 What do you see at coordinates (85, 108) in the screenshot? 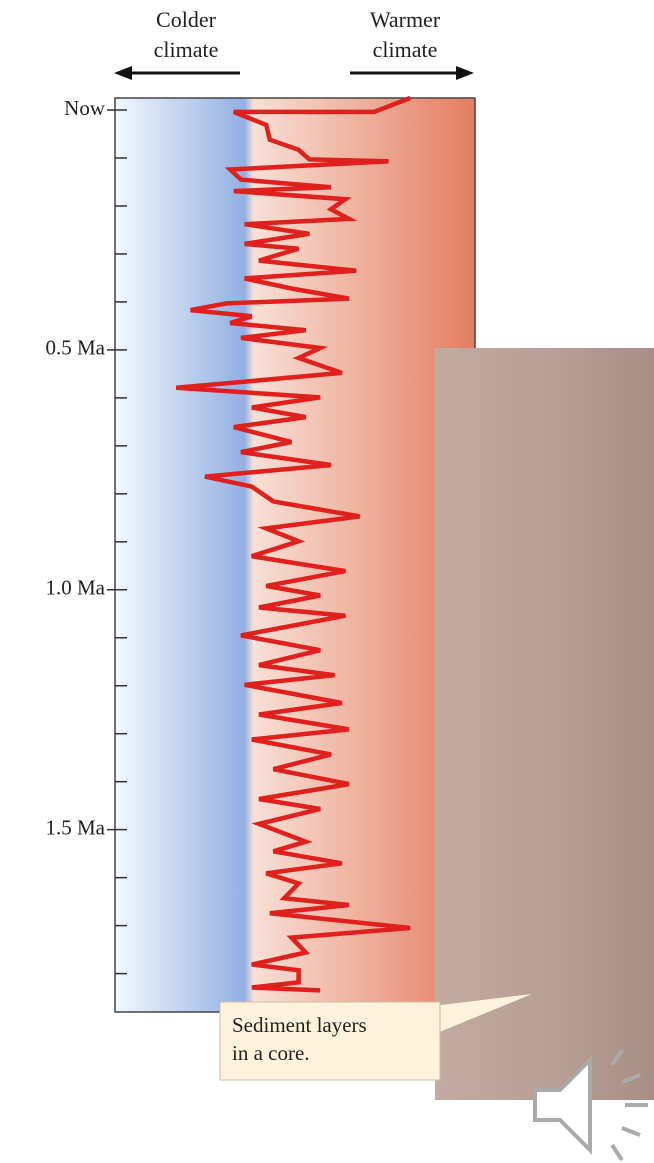
I see `y-tick-label: Now` at bounding box center [85, 108].